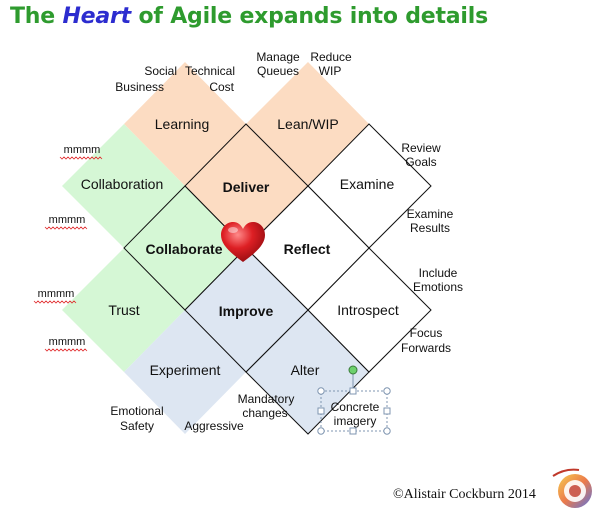 Image resolution: width=600 pixels, height=512 pixels. What do you see at coordinates (330, 71) in the screenshot?
I see `note-wip: WIP` at bounding box center [330, 71].